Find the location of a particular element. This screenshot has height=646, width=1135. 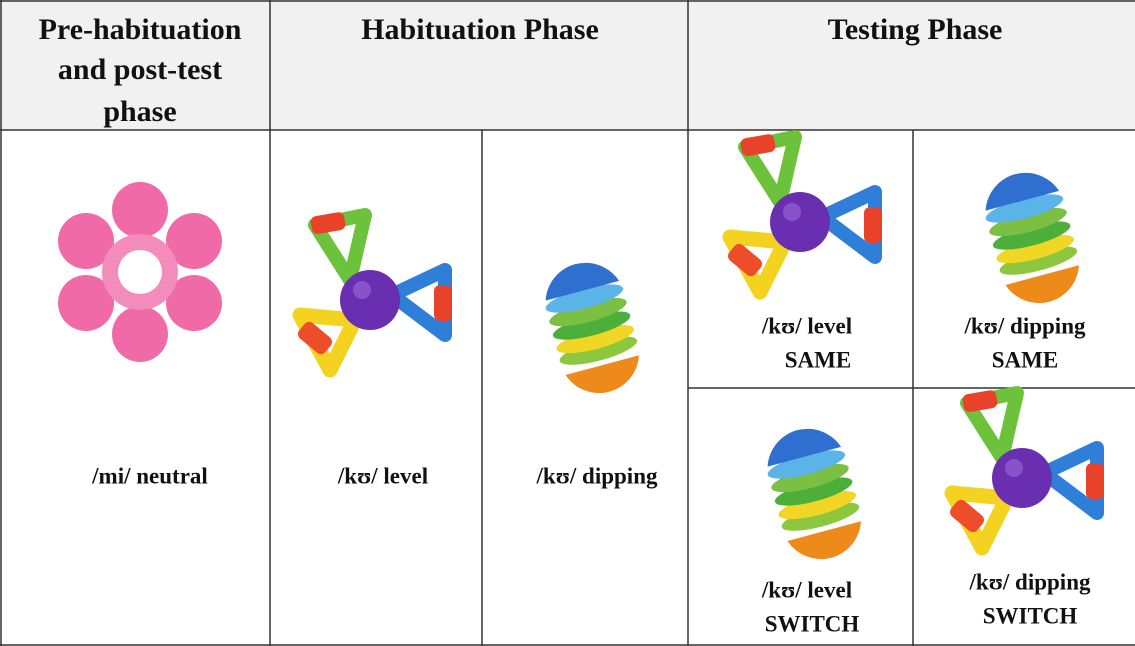

cell-label: /mi/ neutral is located at coordinates (149, 475).